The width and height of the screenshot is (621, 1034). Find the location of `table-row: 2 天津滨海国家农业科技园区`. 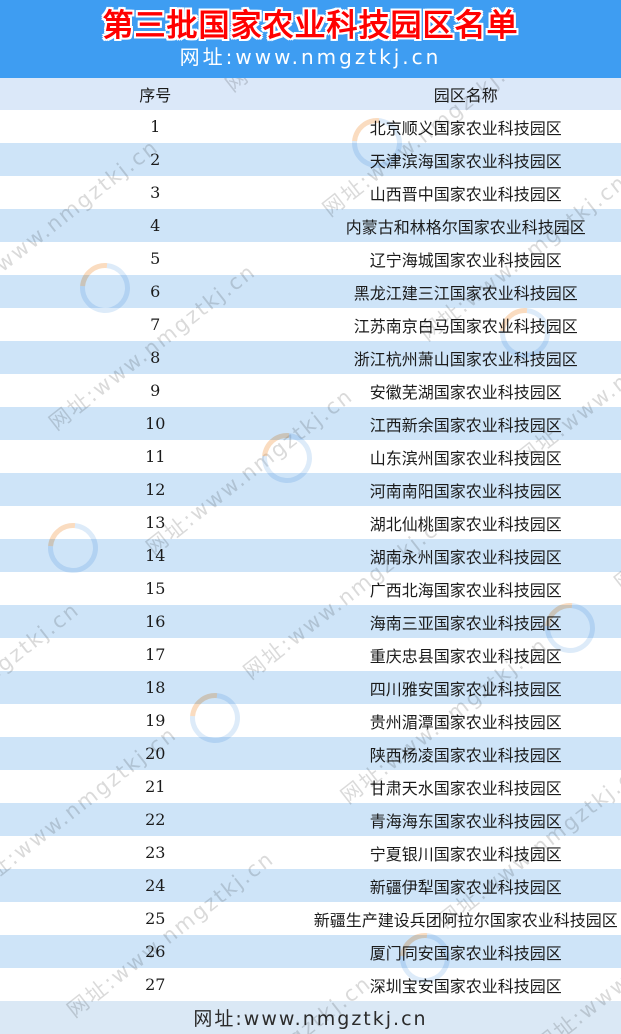

table-row: 2 天津滨海国家农业科技园区 is located at coordinates (310, 159).